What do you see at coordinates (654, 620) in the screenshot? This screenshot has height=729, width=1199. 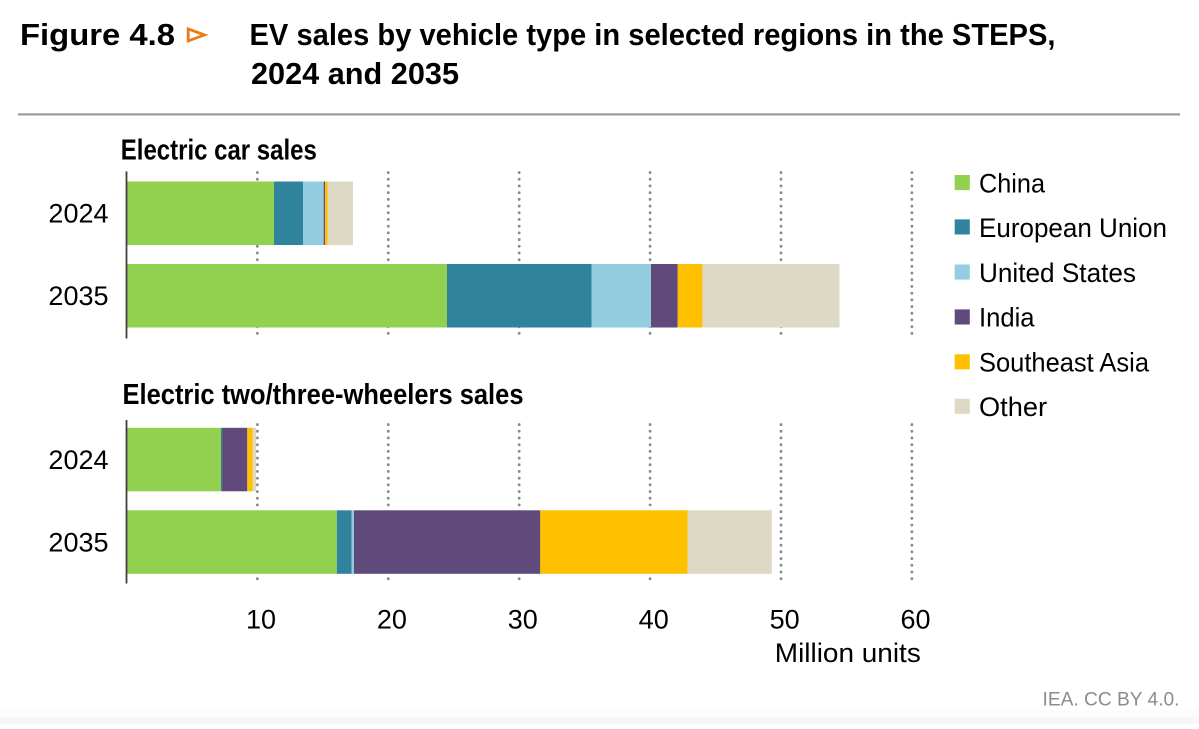 I see `svg-text: 40` at bounding box center [654, 620].